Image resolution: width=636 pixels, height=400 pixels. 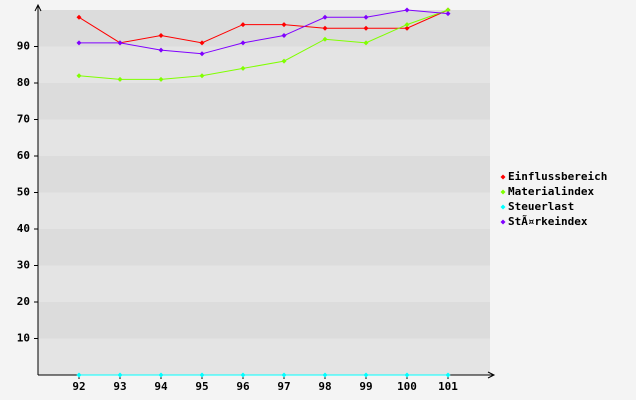 What do you see at coordinates (548, 221) in the screenshot?
I see `legend-label: StÃ¤rkeindex` at bounding box center [548, 221].